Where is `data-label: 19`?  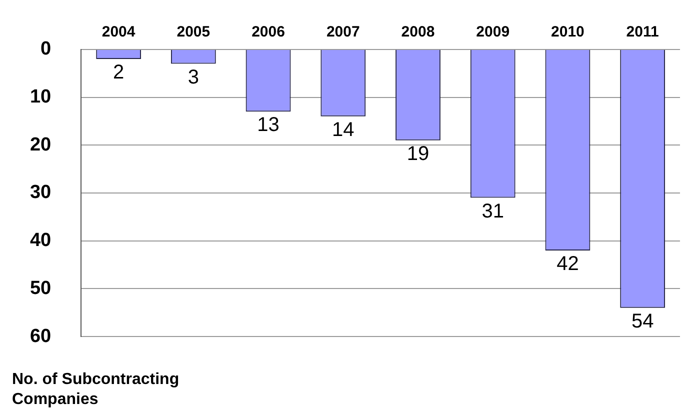 data-label: 19 is located at coordinates (418, 153).